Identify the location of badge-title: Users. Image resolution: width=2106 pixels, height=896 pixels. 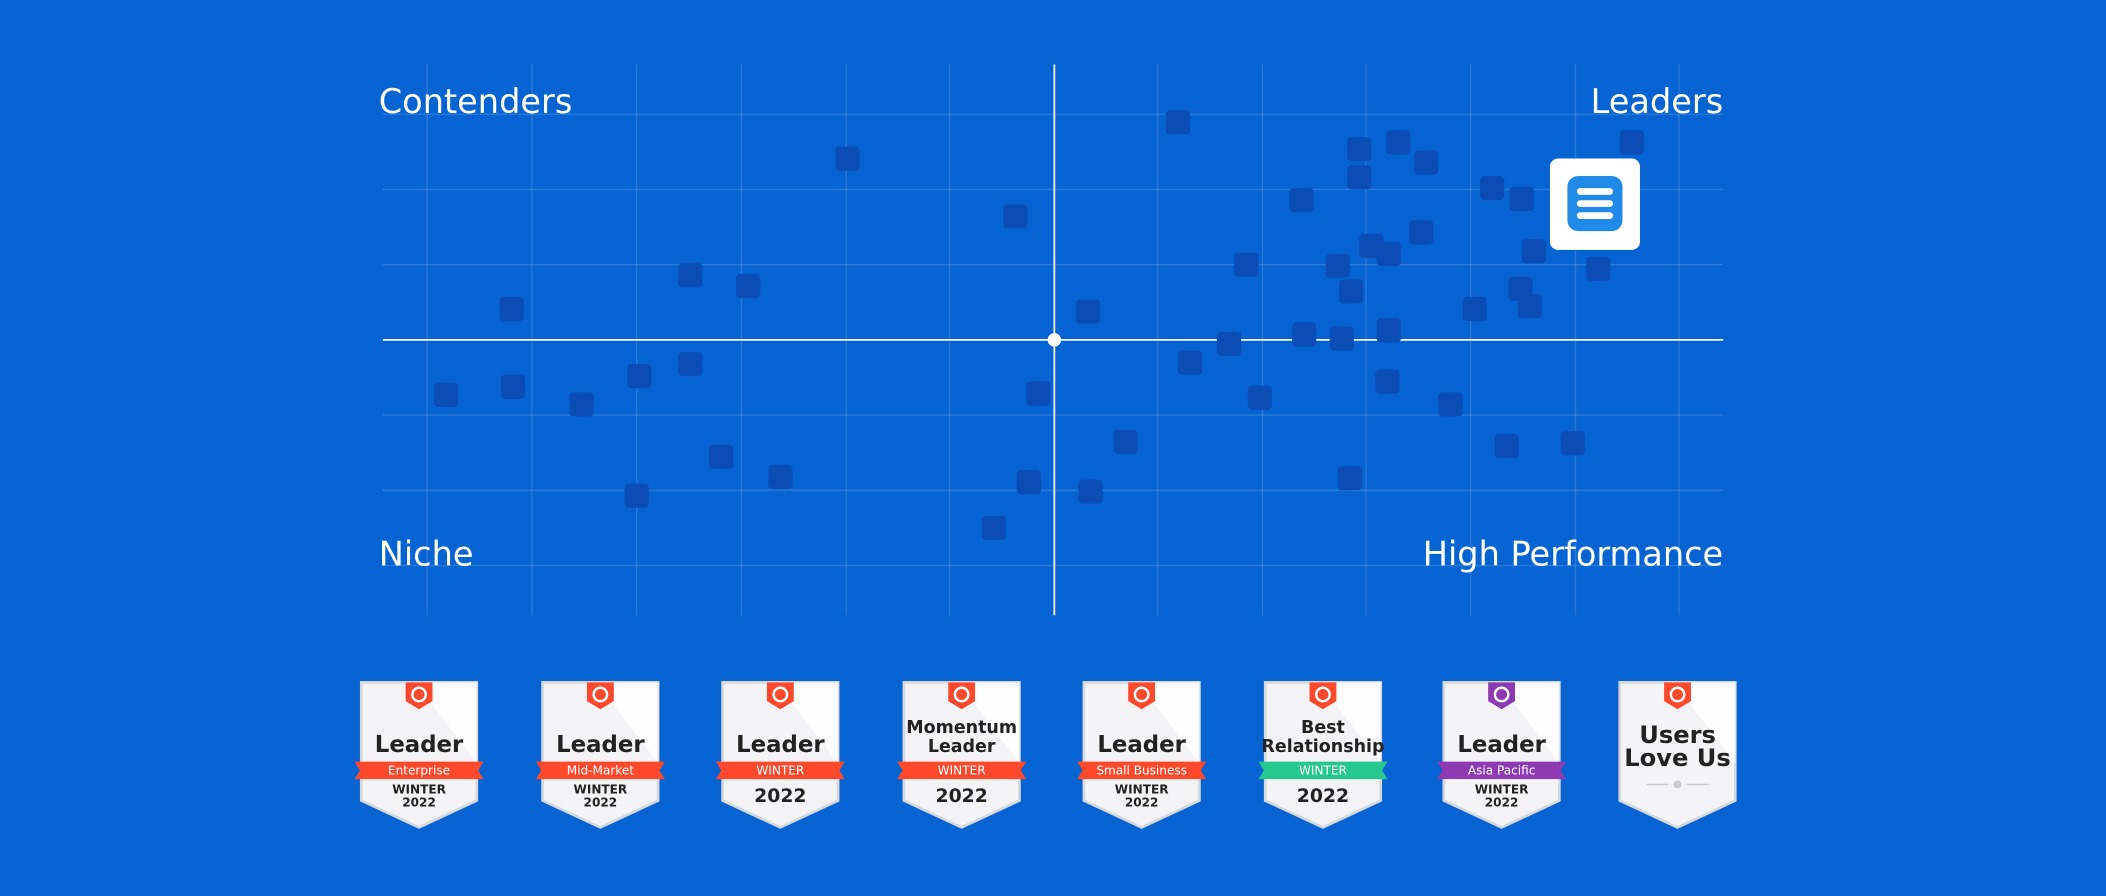
(1677, 735).